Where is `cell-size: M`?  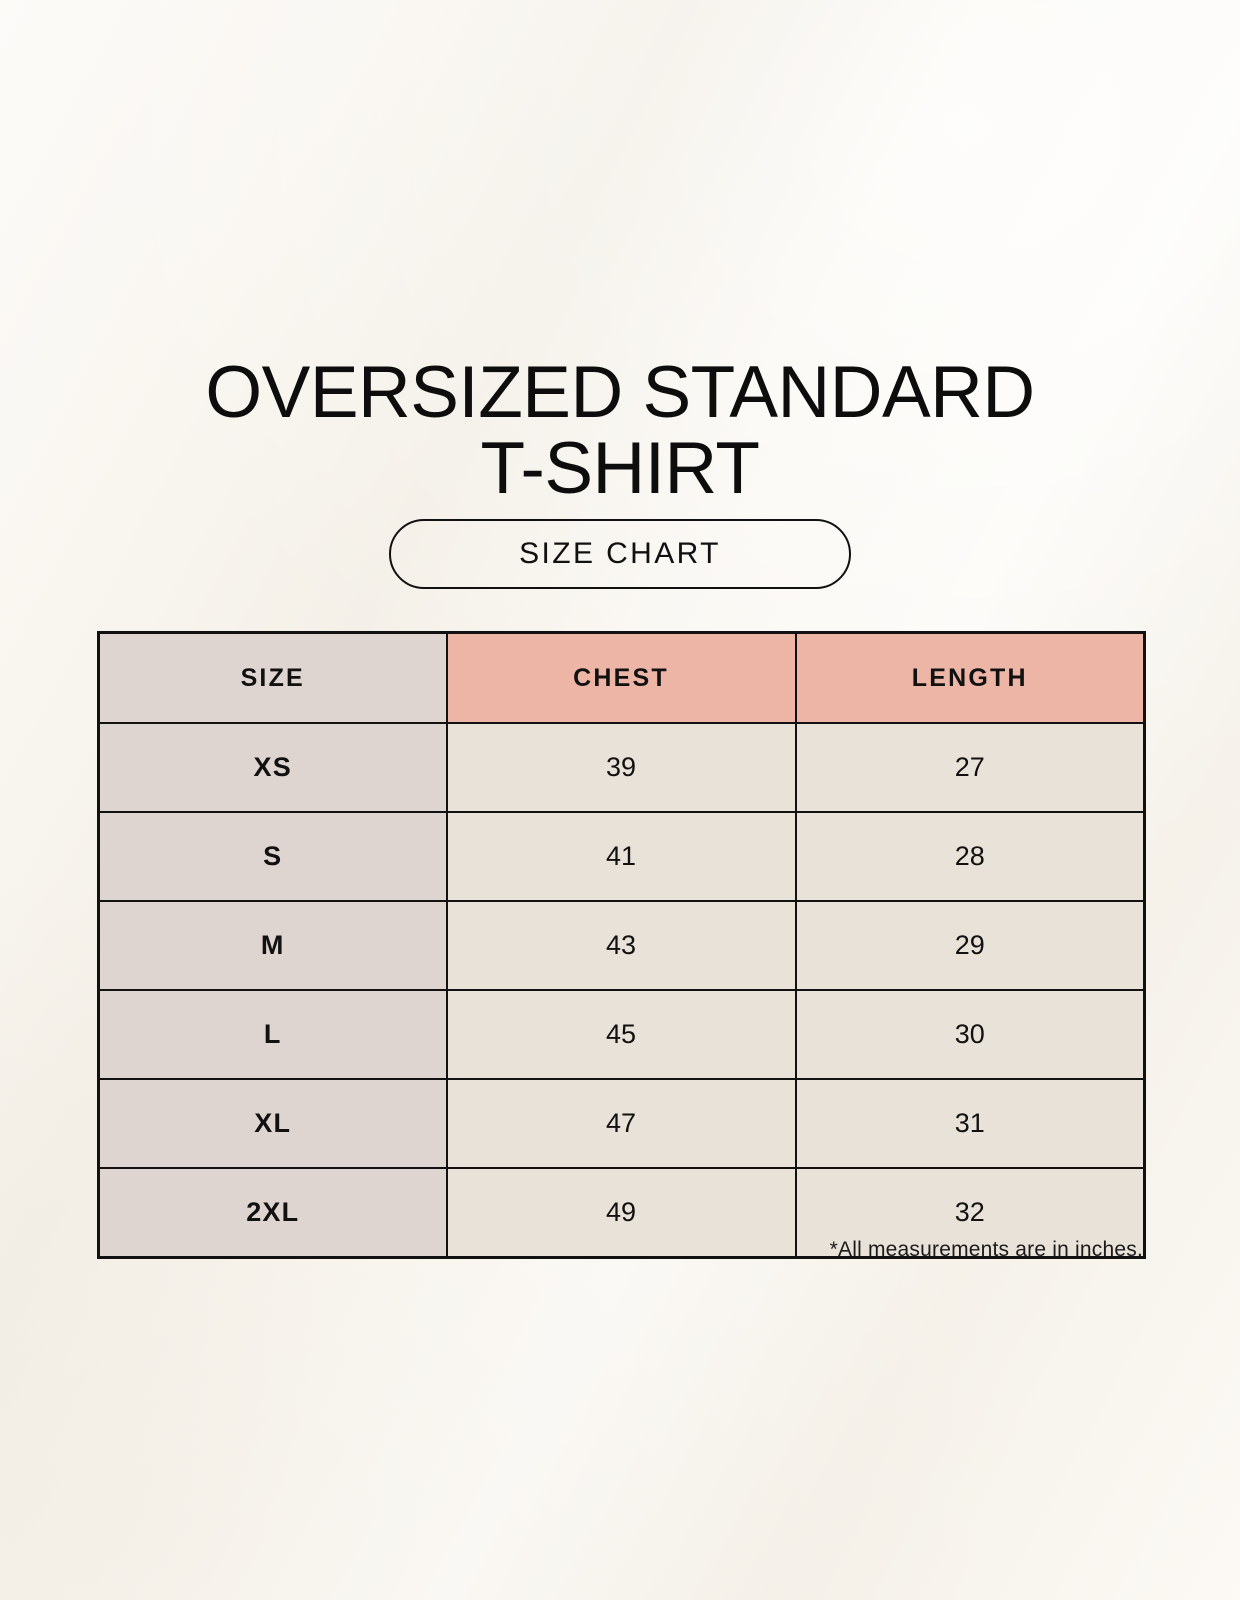
cell-size: M is located at coordinates (272, 945).